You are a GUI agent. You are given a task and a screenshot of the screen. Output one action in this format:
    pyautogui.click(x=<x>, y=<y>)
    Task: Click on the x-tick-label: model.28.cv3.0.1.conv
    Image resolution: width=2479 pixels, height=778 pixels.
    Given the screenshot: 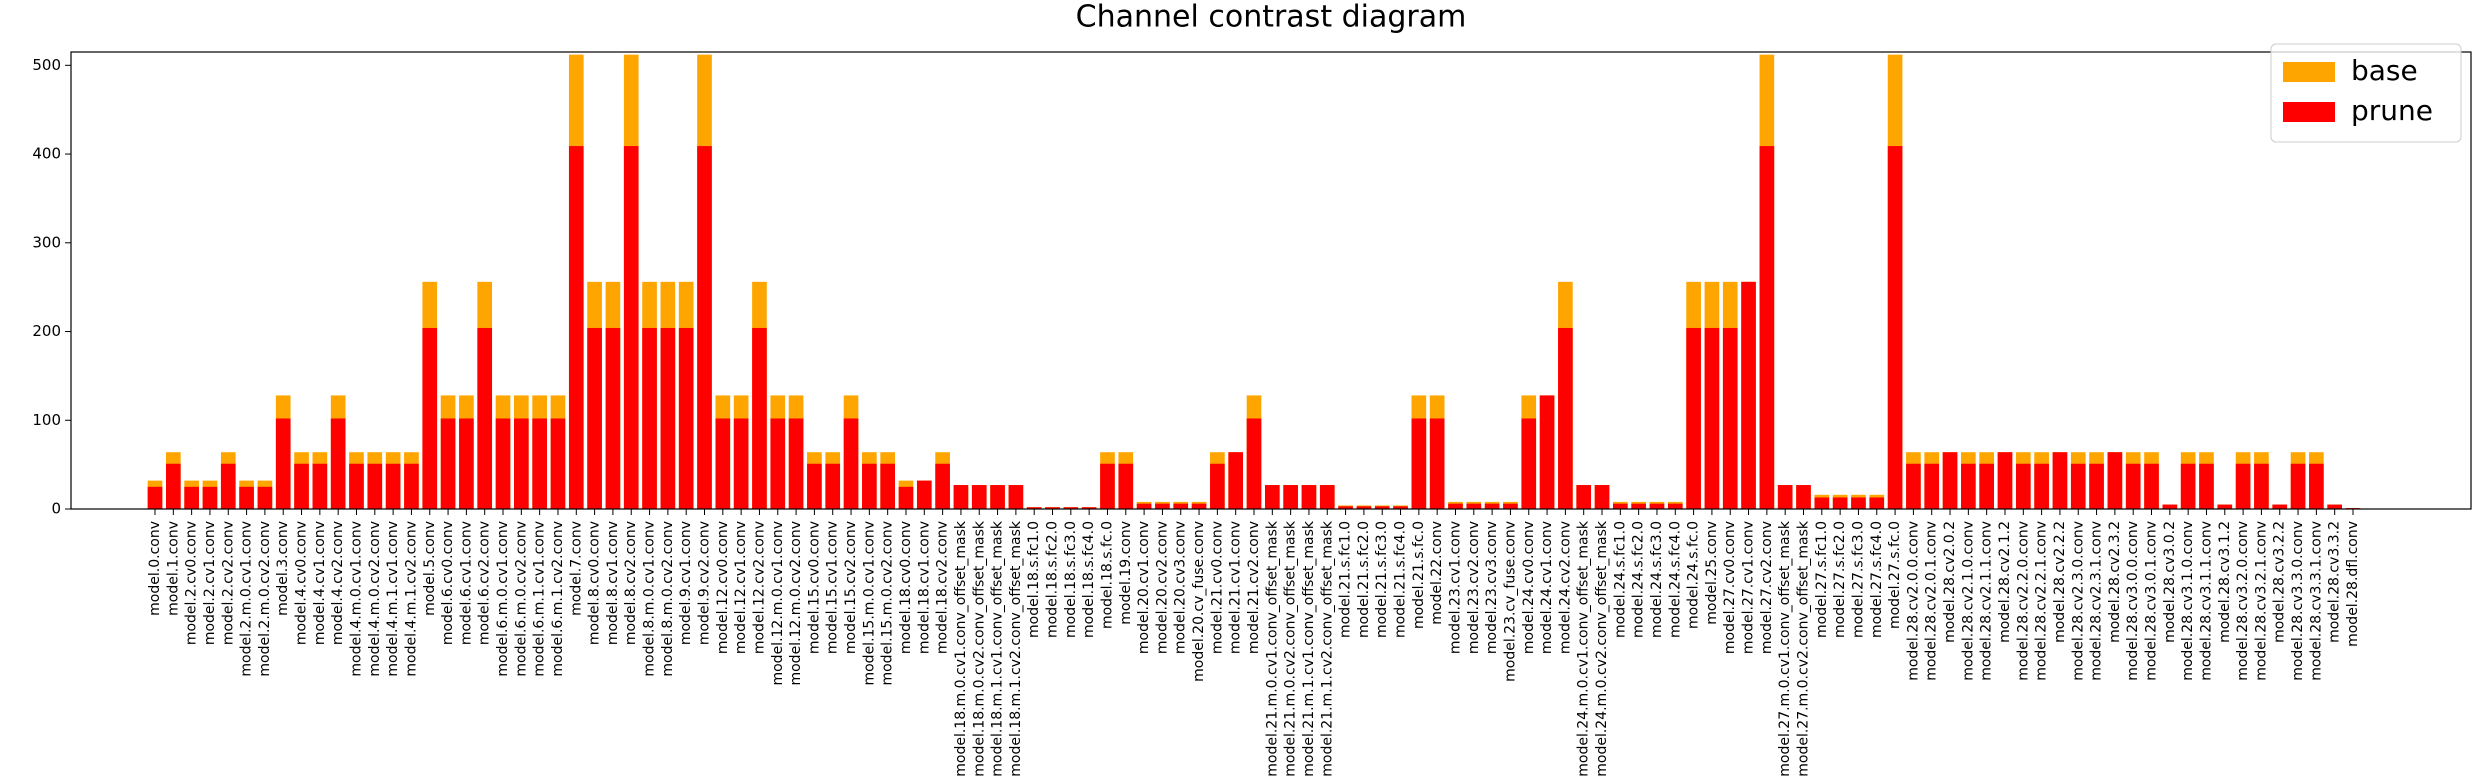 What is the action you would take?
    pyautogui.click(x=2152, y=601)
    